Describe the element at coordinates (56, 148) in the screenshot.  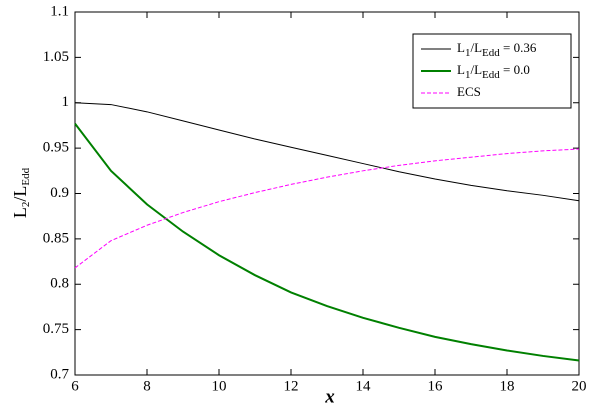
I see `y-tick-label: 0.95` at that location.